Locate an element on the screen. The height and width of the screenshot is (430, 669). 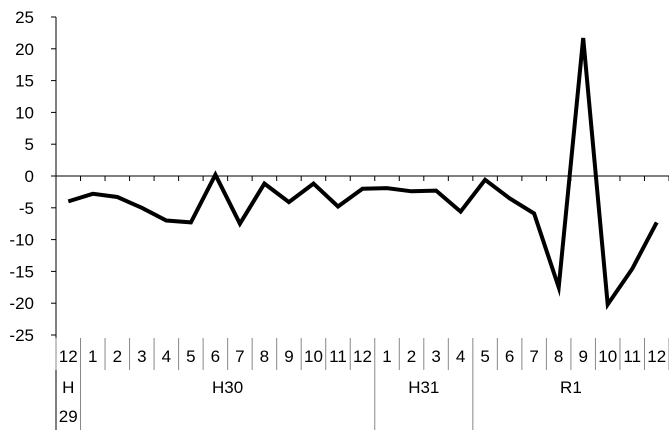
era-label: R1 is located at coordinates (571, 387).